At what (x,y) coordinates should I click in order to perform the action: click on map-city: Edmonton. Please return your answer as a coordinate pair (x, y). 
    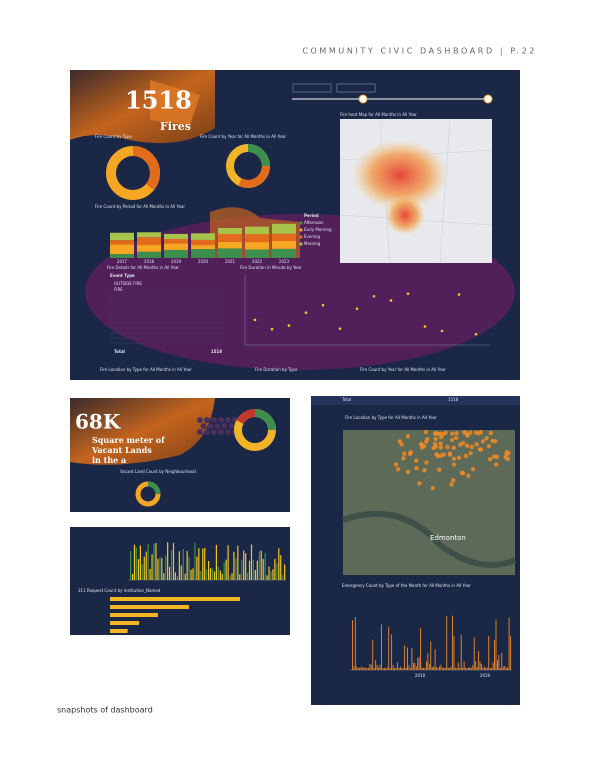
    Looking at the image, I should click on (448, 538).